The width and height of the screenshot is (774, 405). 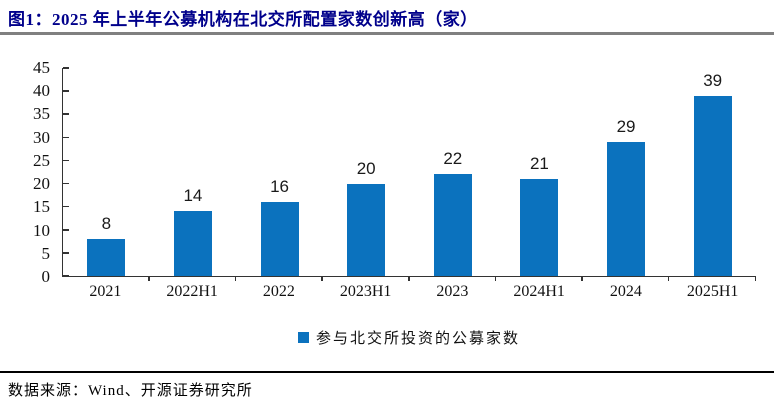 I want to click on y-tick-label: 40, so click(x=41, y=91).